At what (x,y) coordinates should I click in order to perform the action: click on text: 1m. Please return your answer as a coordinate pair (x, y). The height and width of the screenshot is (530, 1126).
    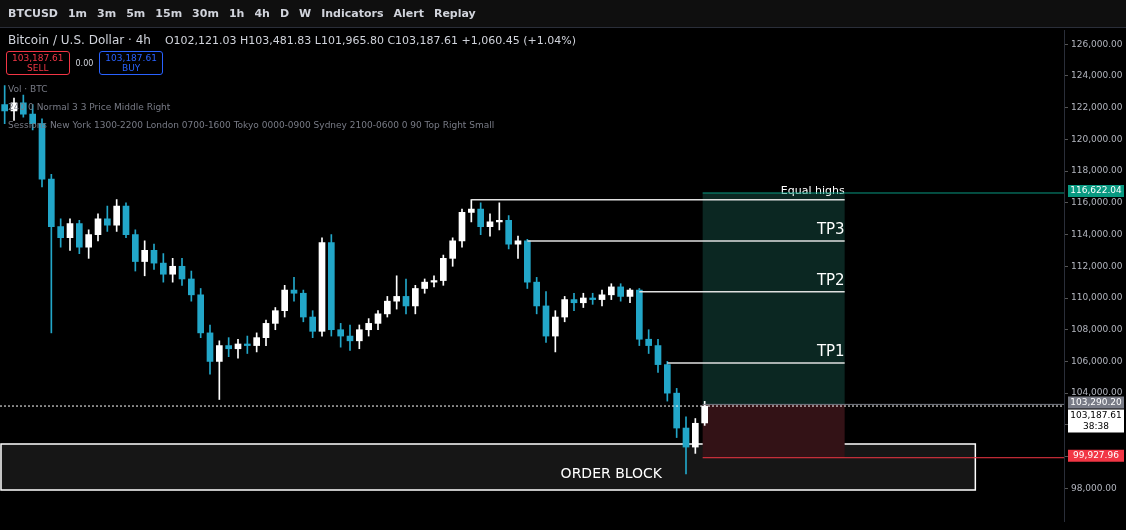
    Looking at the image, I should click on (77, 13).